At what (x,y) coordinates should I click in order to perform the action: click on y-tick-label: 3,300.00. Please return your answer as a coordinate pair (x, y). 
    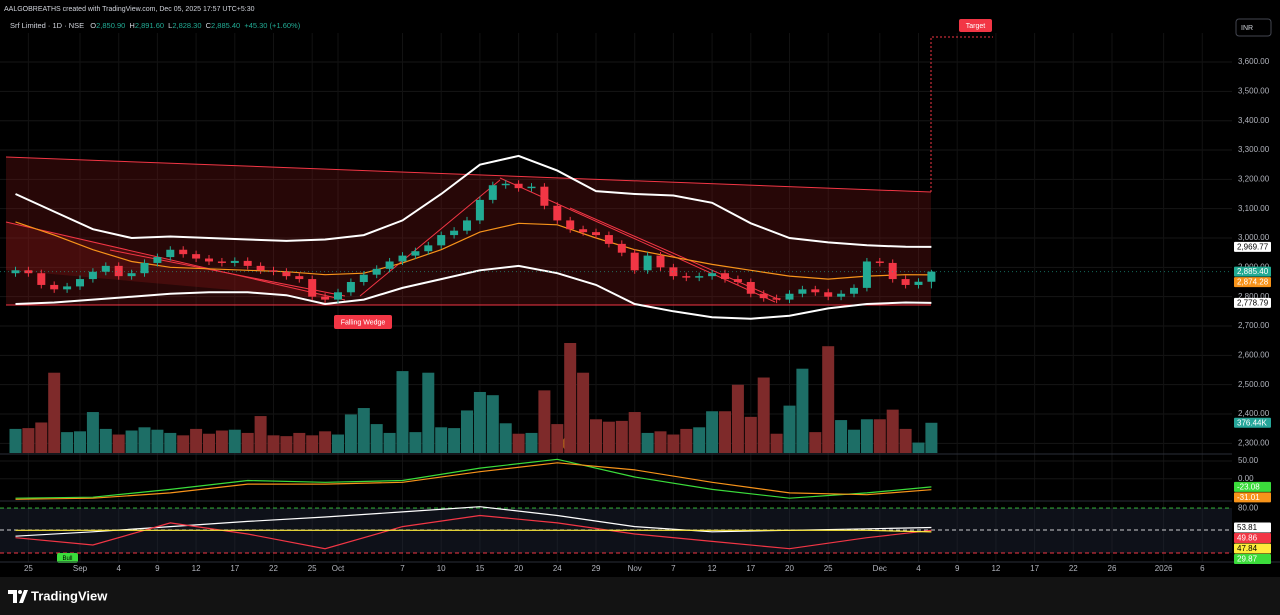
    Looking at the image, I should click on (1254, 149).